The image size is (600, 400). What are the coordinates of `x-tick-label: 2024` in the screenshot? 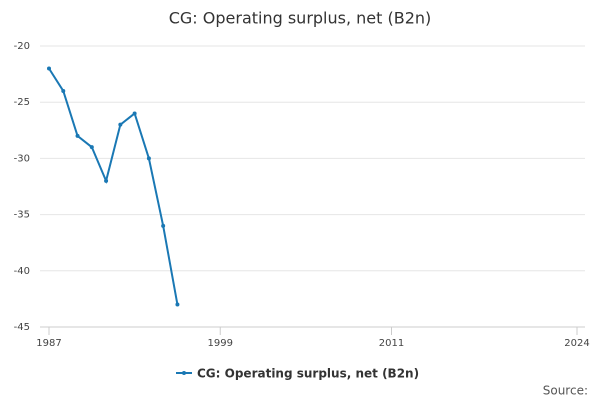 It's located at (576, 343).